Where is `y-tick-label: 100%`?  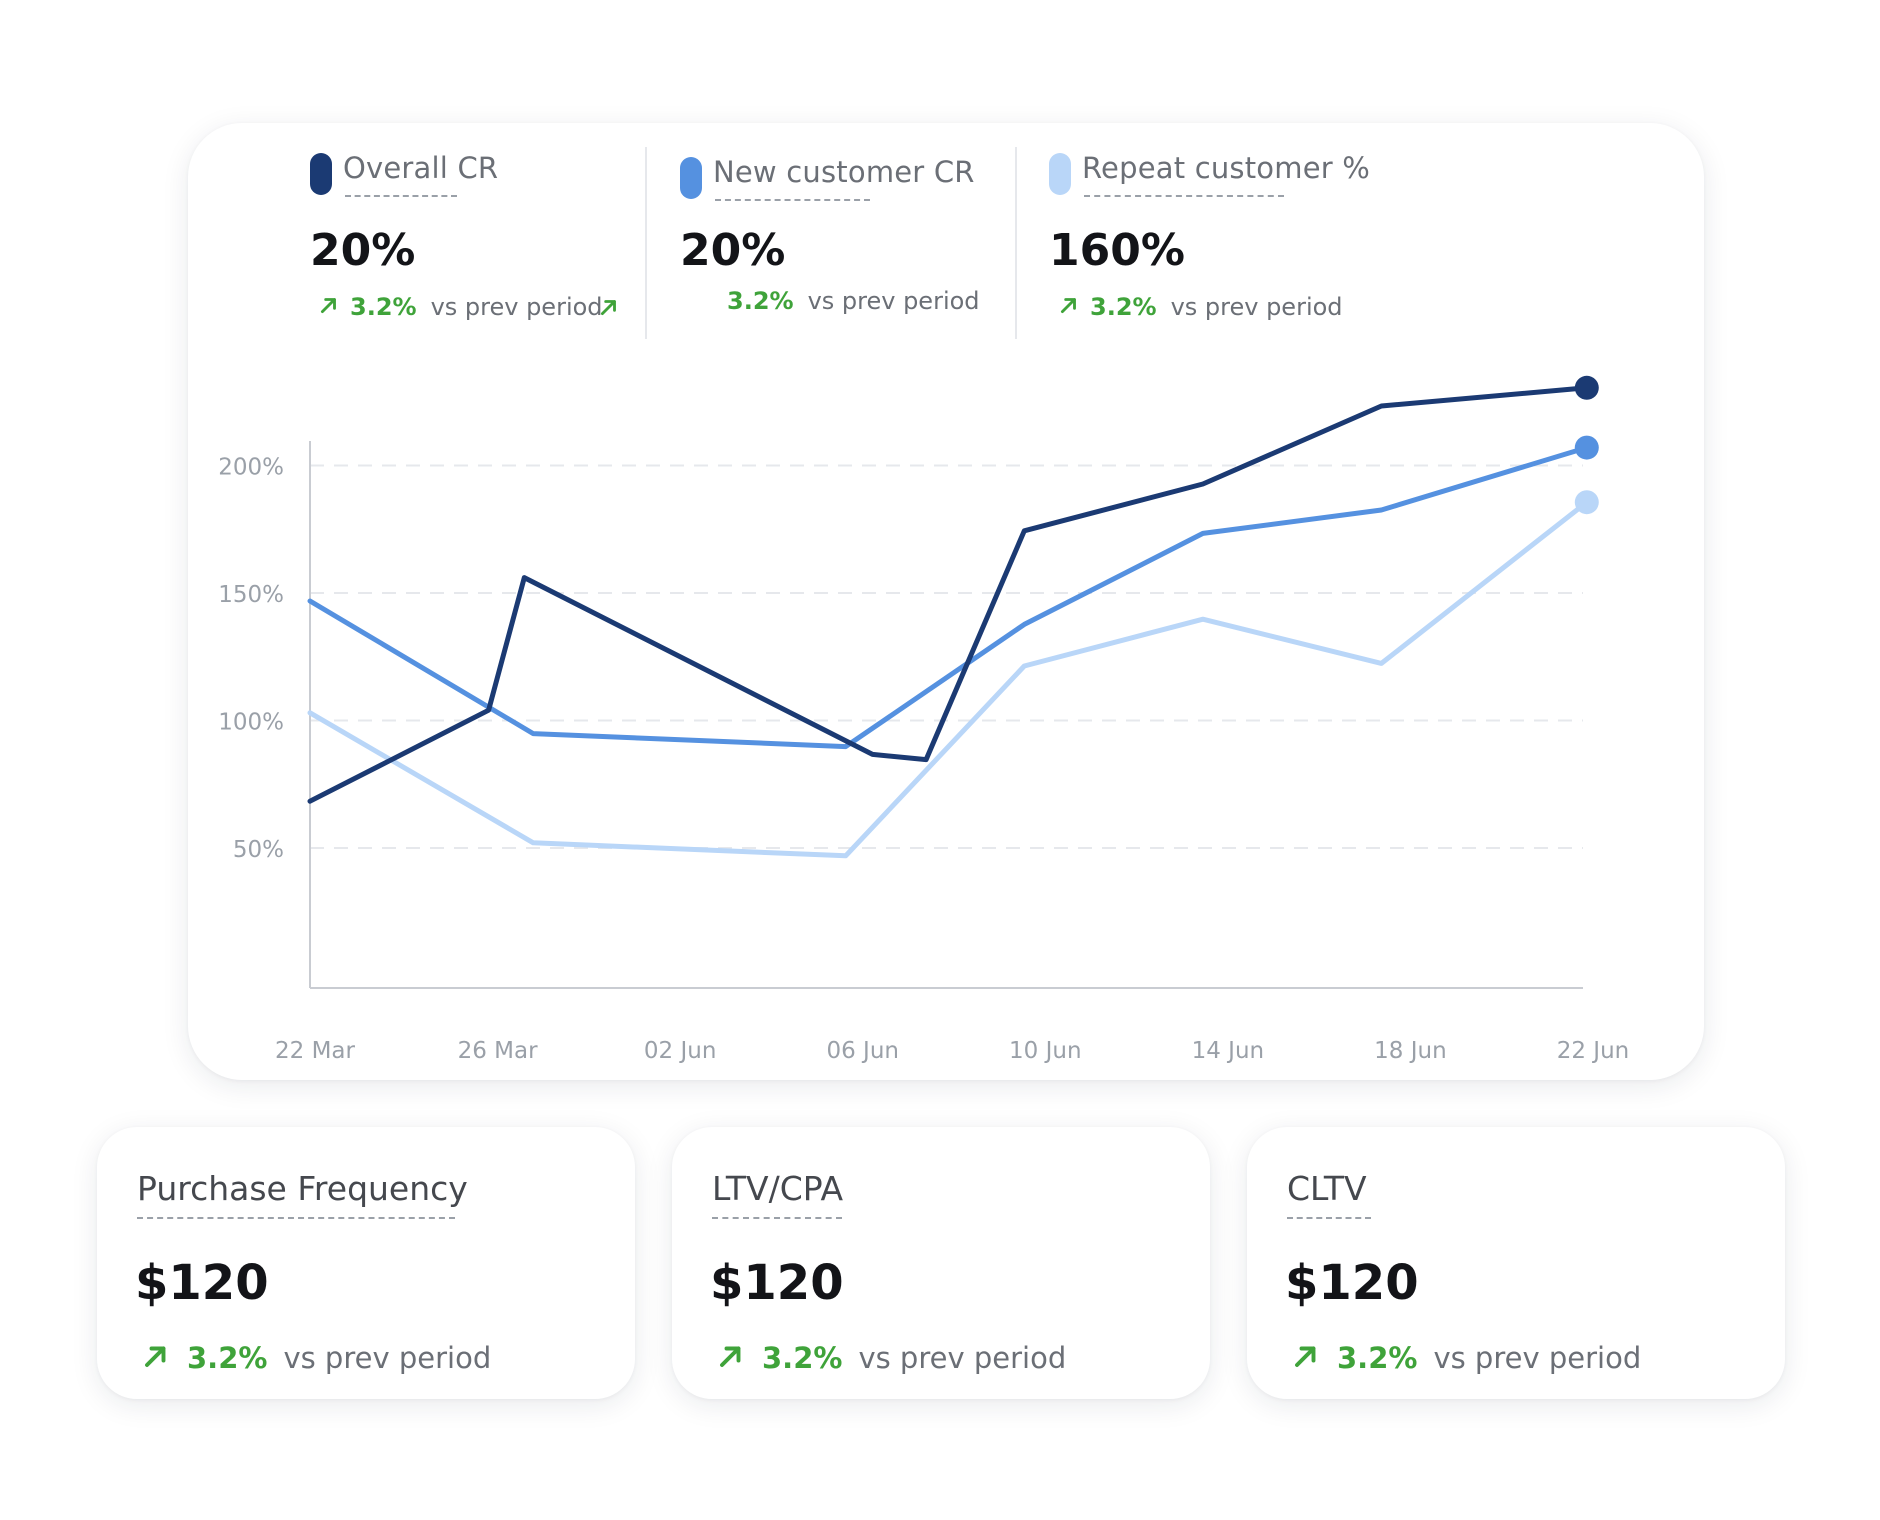 y-tick-label: 100% is located at coordinates (251, 723).